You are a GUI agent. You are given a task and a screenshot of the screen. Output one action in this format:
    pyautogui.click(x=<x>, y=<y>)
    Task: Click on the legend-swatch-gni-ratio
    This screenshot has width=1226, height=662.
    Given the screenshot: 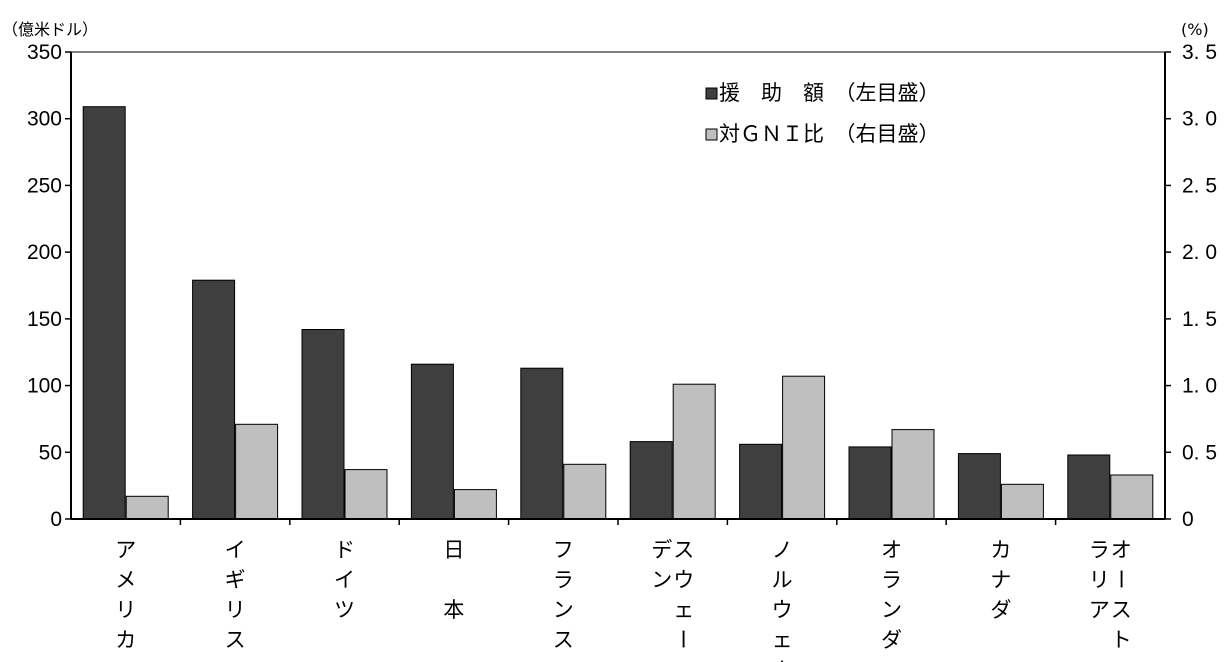 What is the action you would take?
    pyautogui.click(x=711, y=134)
    